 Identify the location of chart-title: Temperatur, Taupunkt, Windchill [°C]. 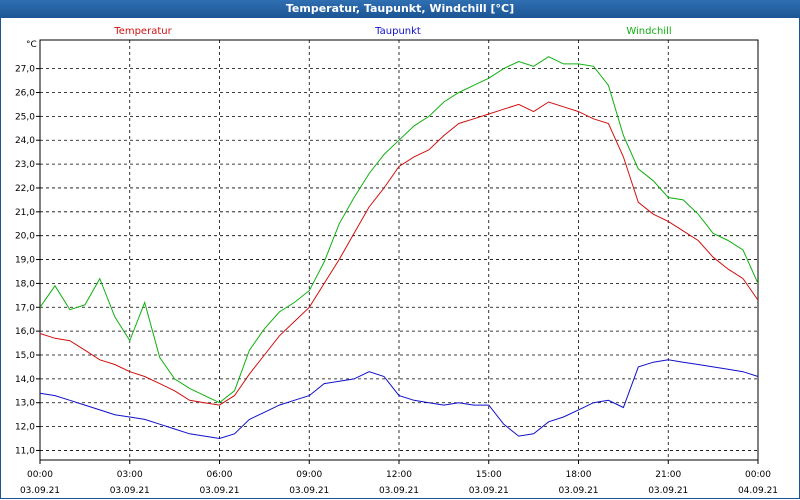
(400, 9).